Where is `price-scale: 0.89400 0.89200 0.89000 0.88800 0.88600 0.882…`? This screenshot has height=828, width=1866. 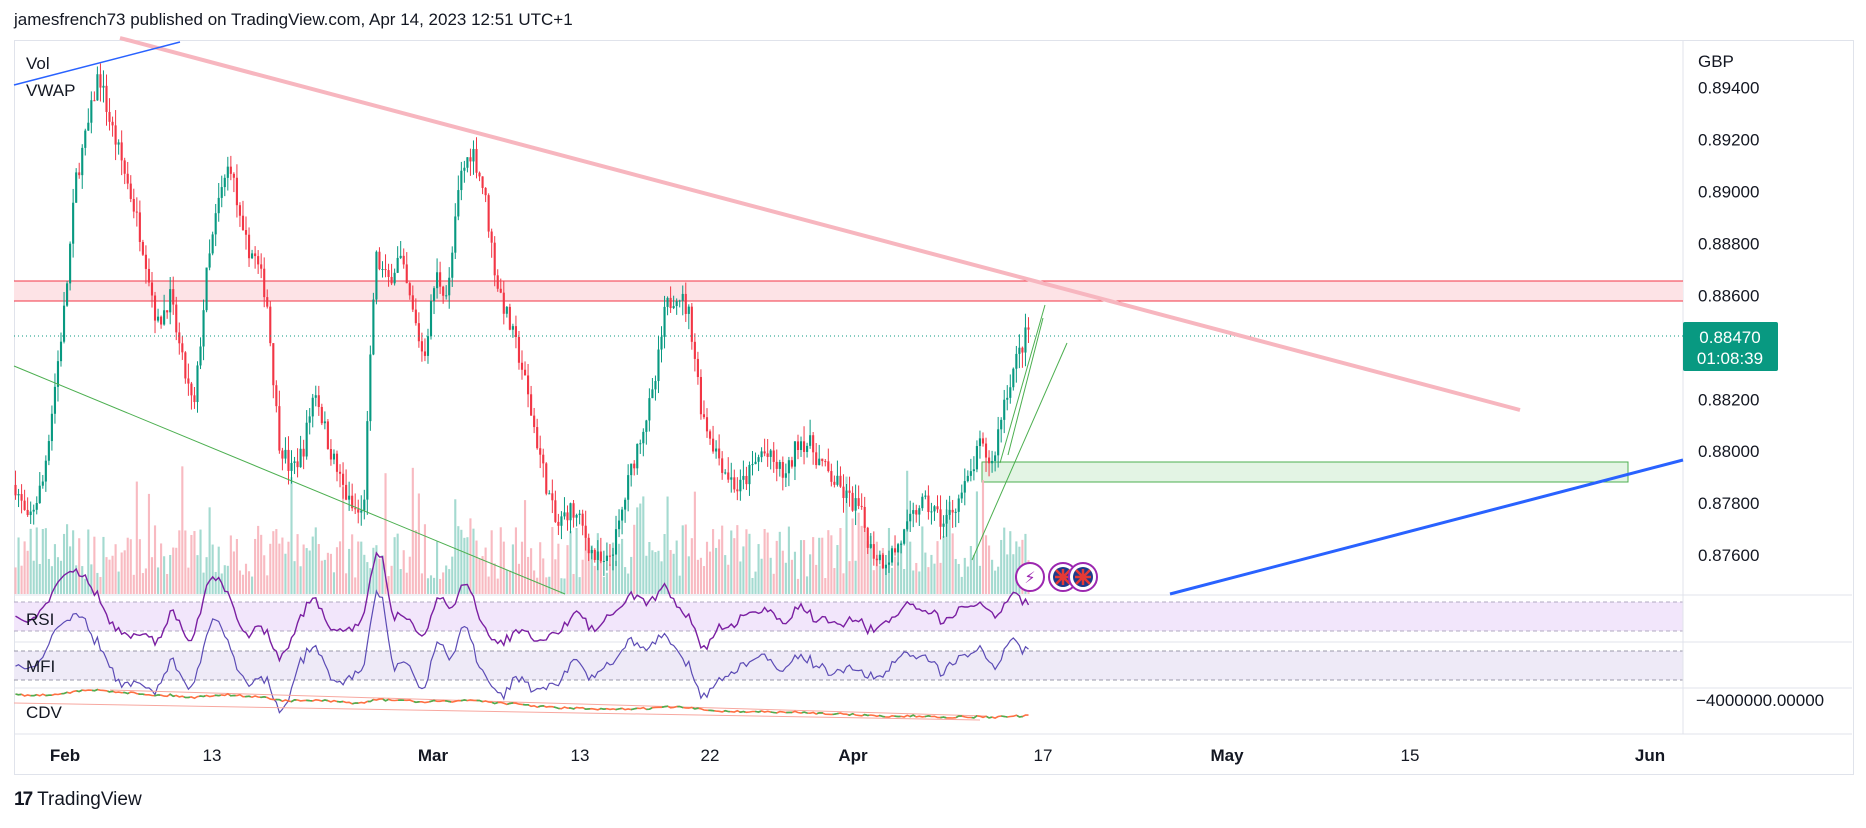
price-scale: 0.89400 0.89200 0.89000 0.88800 0.88600 0.882… is located at coordinates (1728, 322).